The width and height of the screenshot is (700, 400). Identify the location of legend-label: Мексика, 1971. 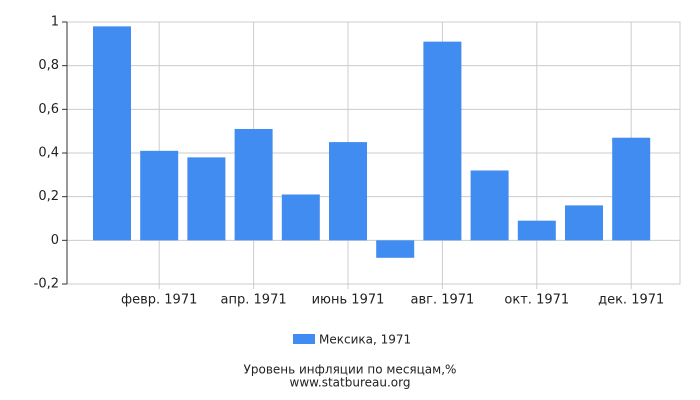
(365, 340).